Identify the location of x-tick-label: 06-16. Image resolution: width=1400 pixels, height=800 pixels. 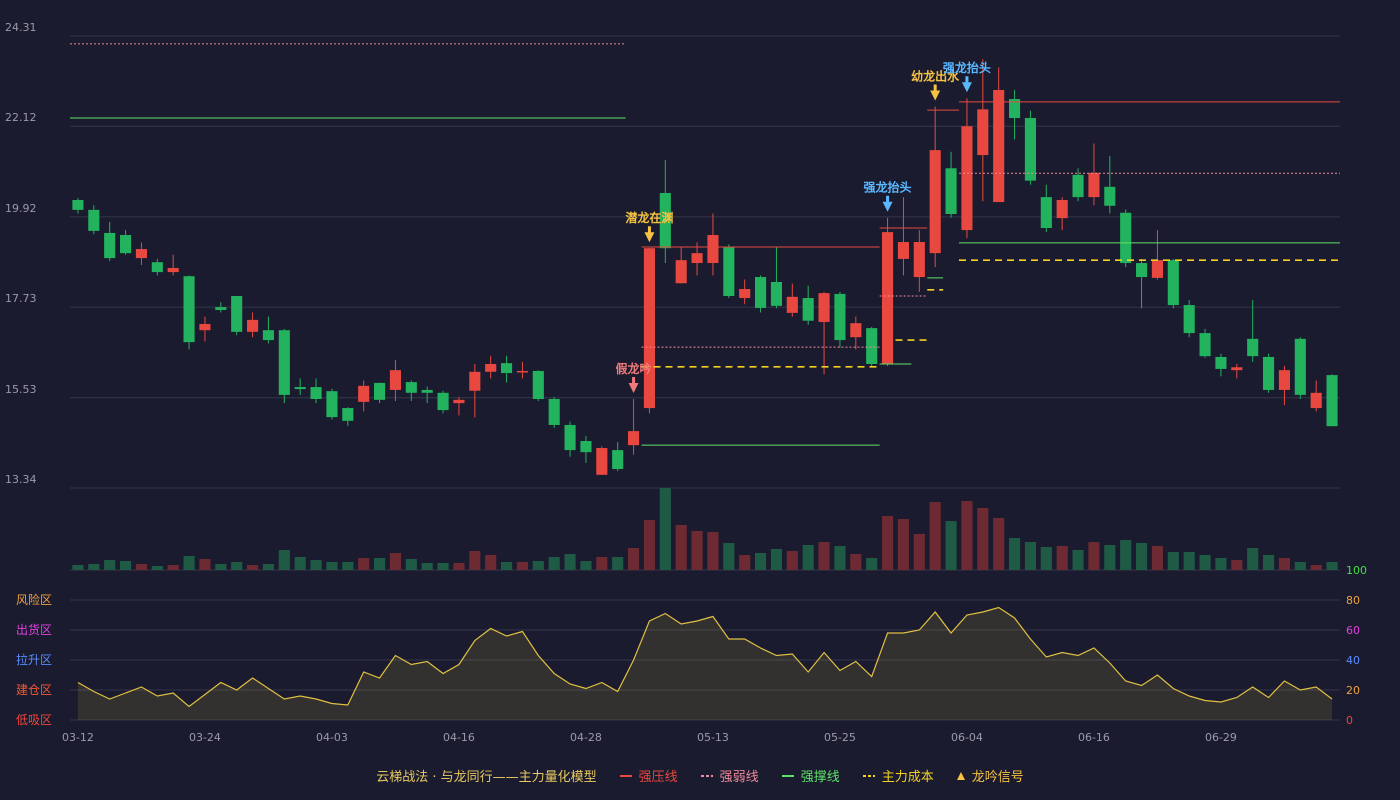
(1094, 737).